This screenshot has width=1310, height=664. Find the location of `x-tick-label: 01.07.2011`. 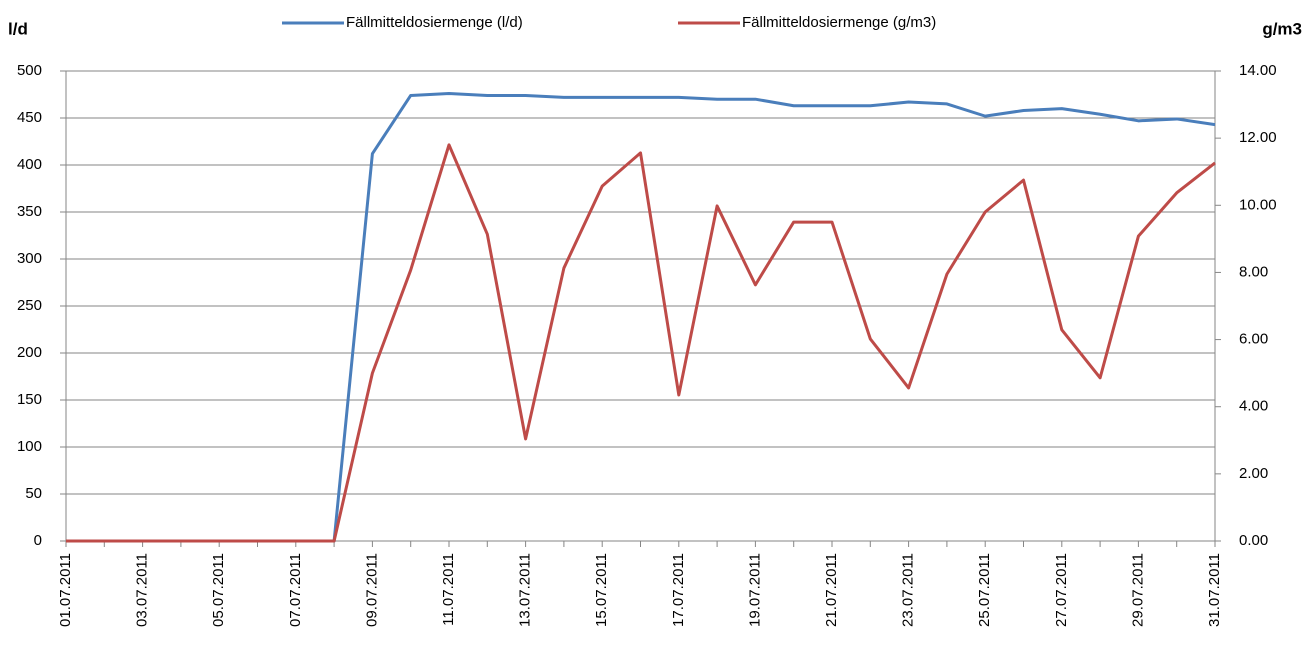

x-tick-label: 01.07.2011 is located at coordinates (65, 590).